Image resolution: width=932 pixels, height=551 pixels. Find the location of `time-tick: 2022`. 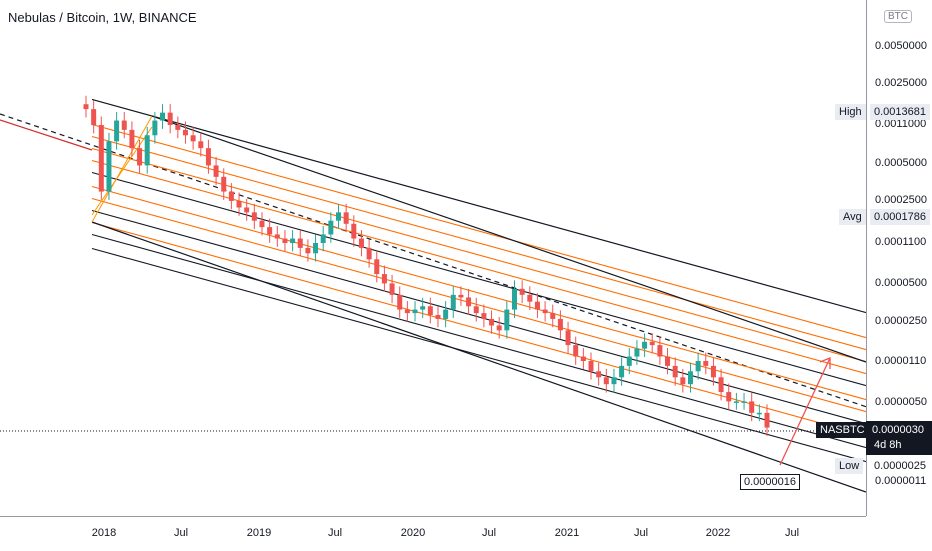

time-tick: 2022 is located at coordinates (718, 533).